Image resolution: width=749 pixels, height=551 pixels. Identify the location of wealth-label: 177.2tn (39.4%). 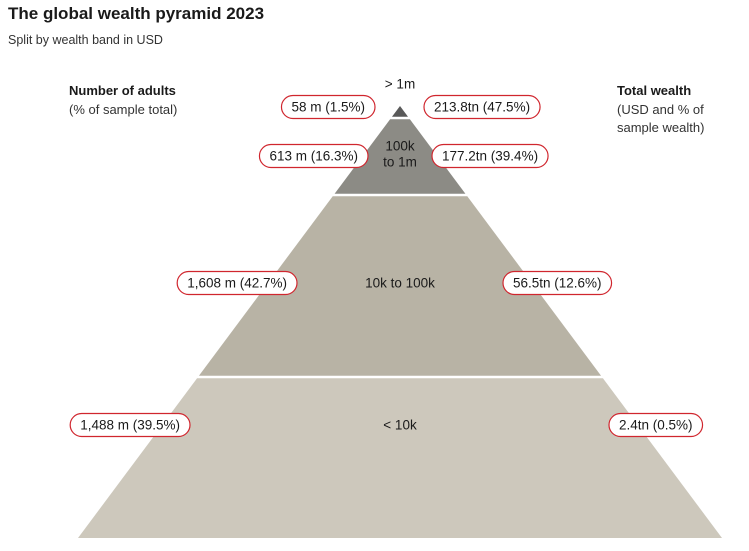
(490, 156).